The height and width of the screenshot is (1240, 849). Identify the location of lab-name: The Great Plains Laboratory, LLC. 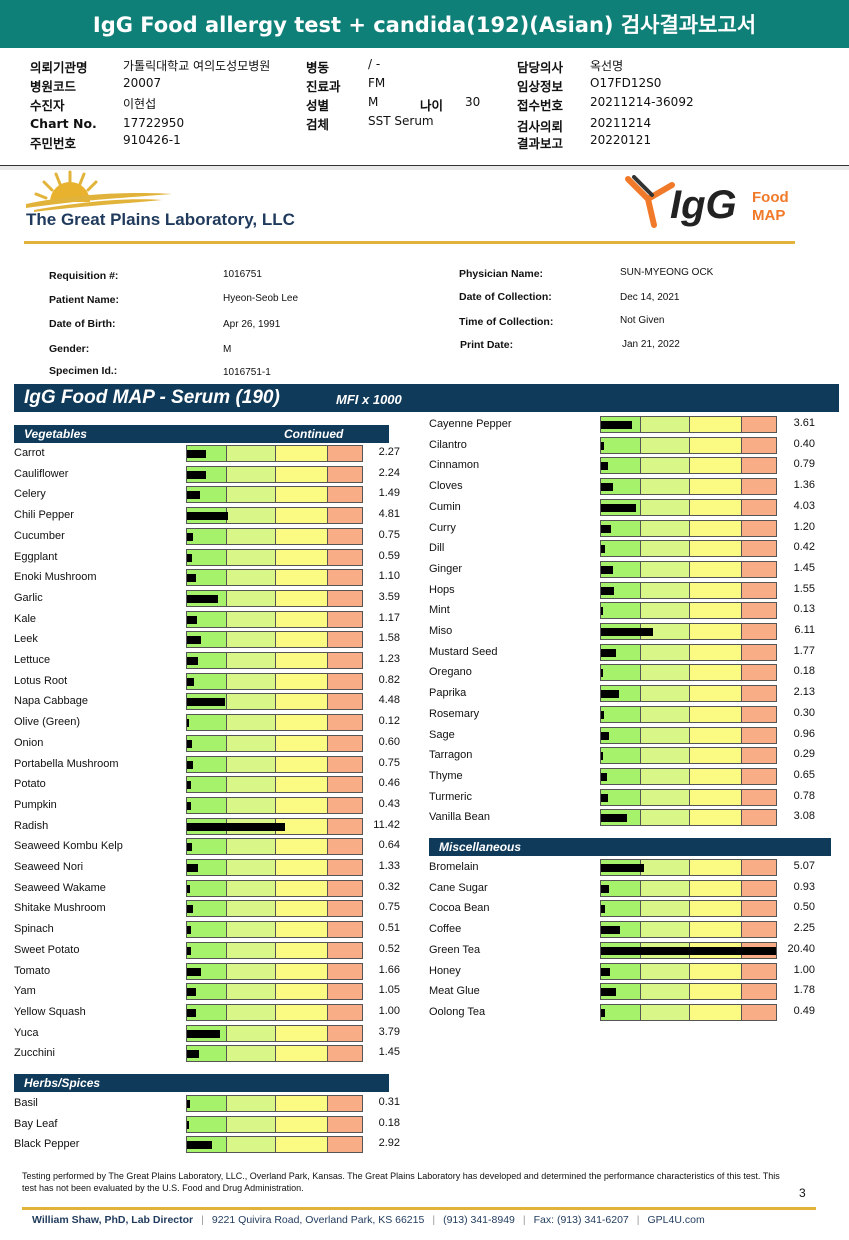
(160, 219).